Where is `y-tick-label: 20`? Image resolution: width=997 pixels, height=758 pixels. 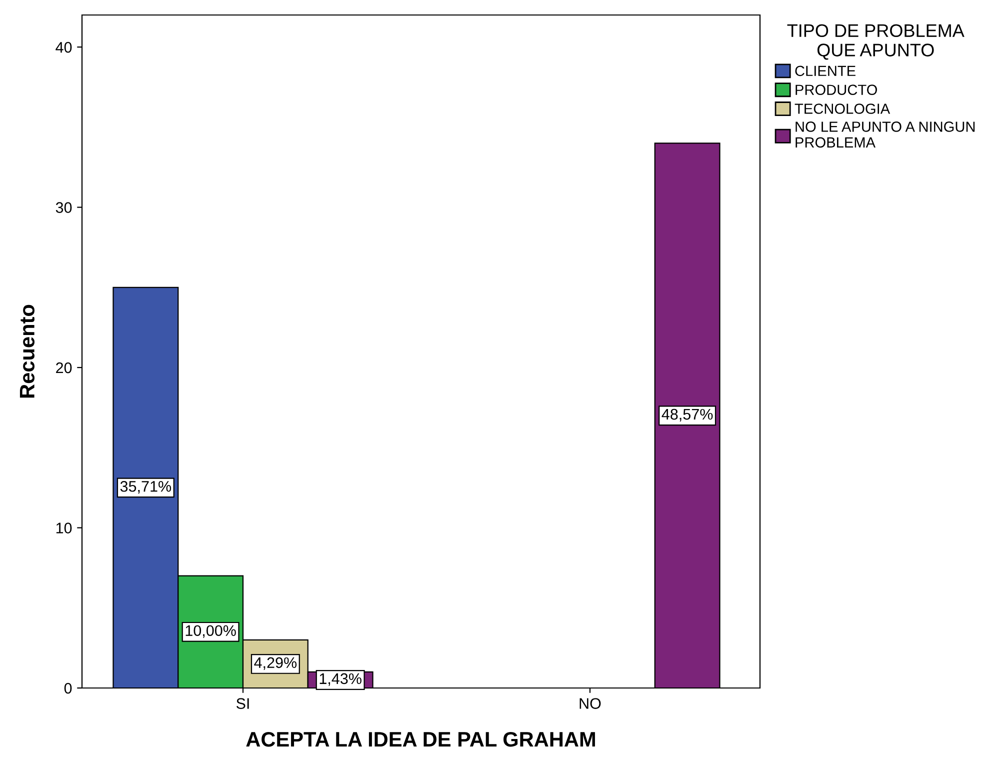
y-tick-label: 20 is located at coordinates (64, 368).